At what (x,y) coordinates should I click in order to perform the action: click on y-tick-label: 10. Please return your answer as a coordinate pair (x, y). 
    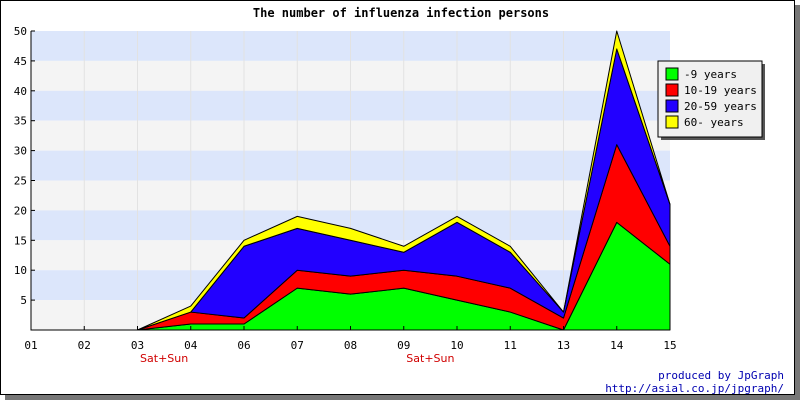
    Looking at the image, I should click on (20, 270).